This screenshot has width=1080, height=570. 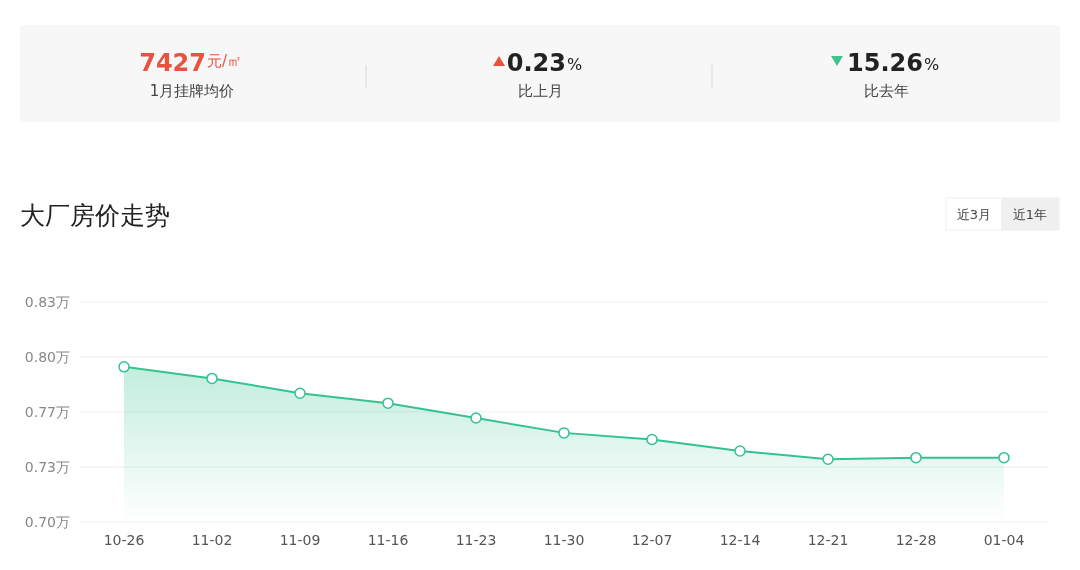 I want to click on y-tick-label: 0.80万, so click(x=47, y=356).